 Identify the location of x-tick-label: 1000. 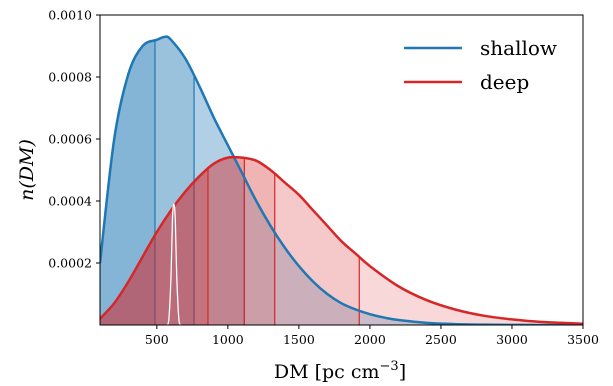
(228, 339).